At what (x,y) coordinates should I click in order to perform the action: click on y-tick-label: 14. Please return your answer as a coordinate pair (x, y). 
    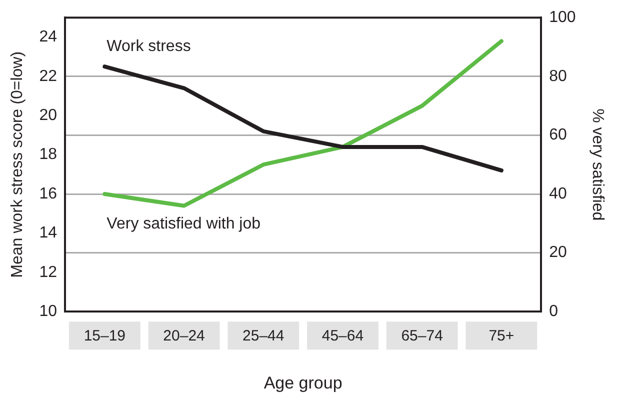
    Looking at the image, I should click on (48, 233).